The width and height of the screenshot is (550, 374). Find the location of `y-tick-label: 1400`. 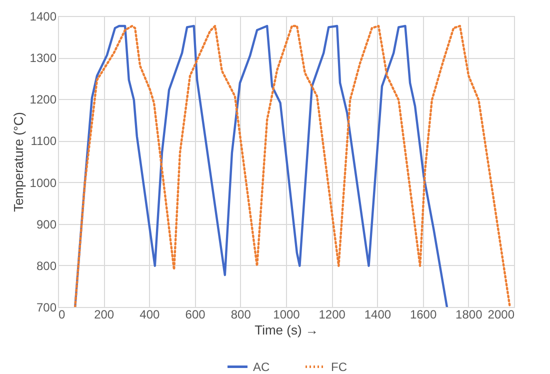

y-tick-label: 1400 is located at coordinates (43, 17).